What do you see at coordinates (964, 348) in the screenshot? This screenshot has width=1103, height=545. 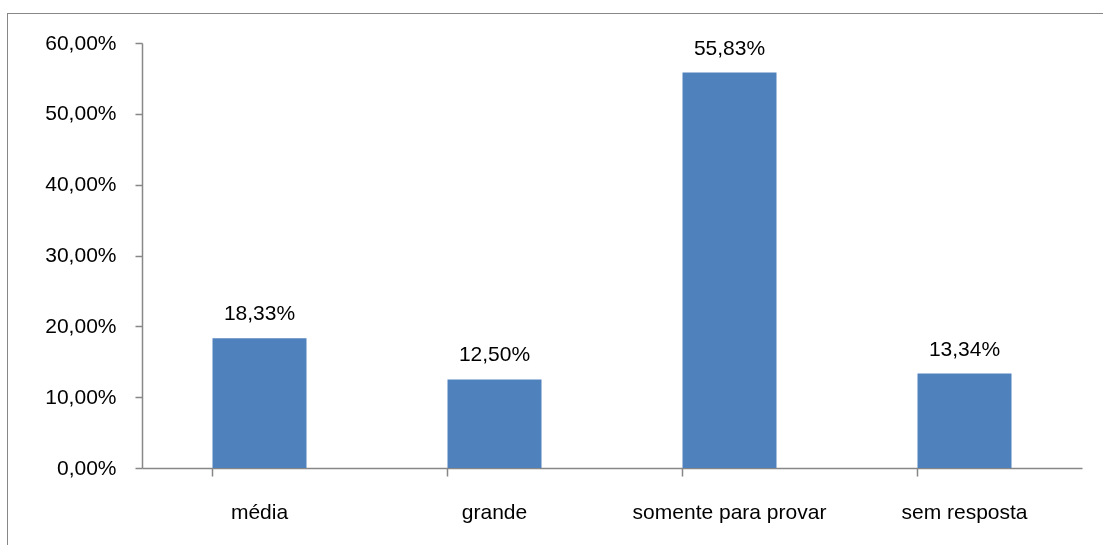 I see `data-label: 13,34%` at bounding box center [964, 348].